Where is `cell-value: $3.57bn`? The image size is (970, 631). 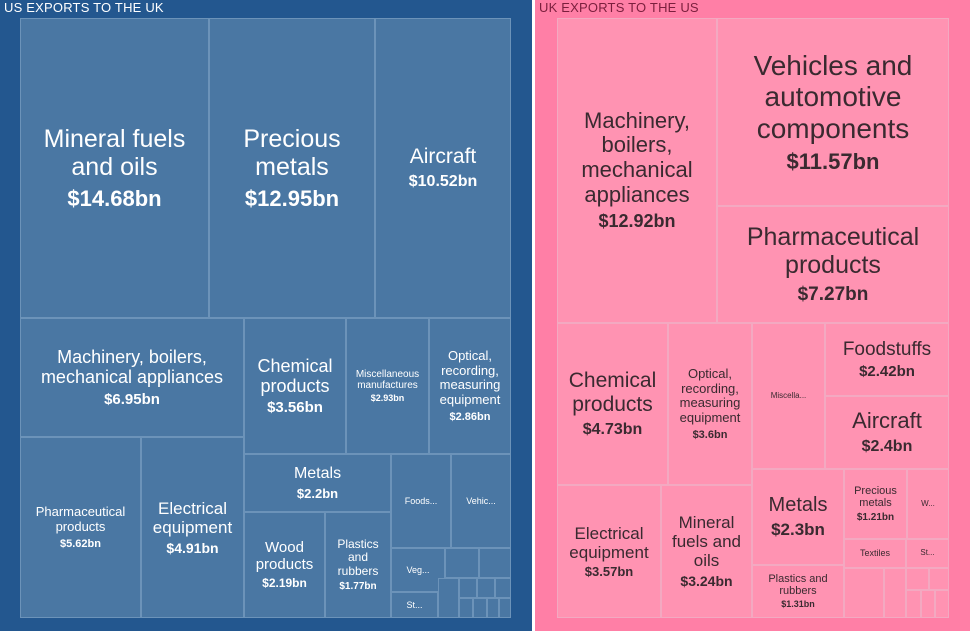 cell-value: $3.57bn is located at coordinates (609, 572).